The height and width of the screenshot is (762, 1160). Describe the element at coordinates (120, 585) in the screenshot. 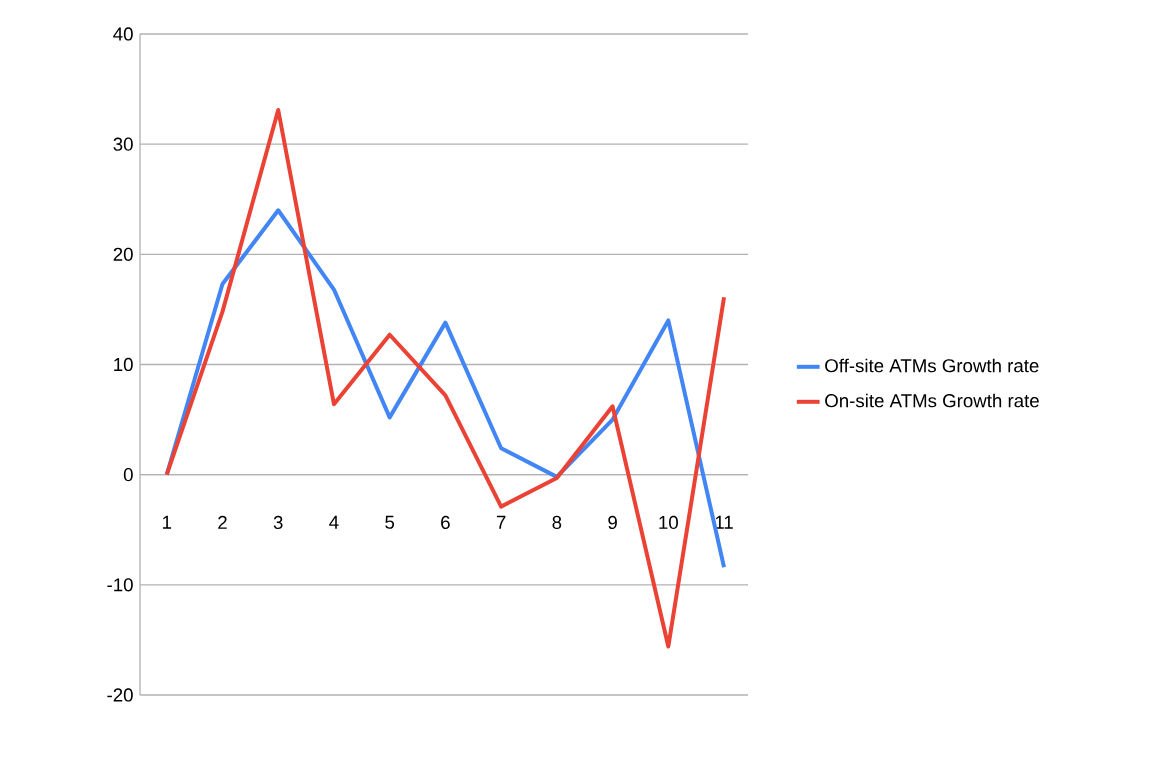

I see `y-tick-label: -10` at that location.